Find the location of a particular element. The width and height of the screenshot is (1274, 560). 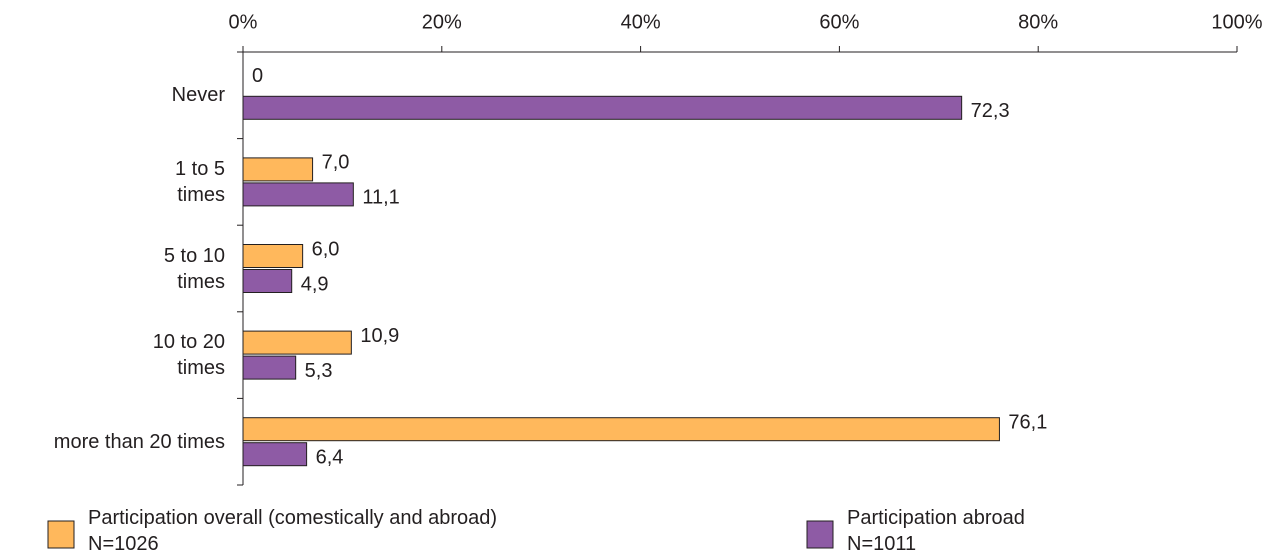

value-label: 6,0 is located at coordinates (326, 249).